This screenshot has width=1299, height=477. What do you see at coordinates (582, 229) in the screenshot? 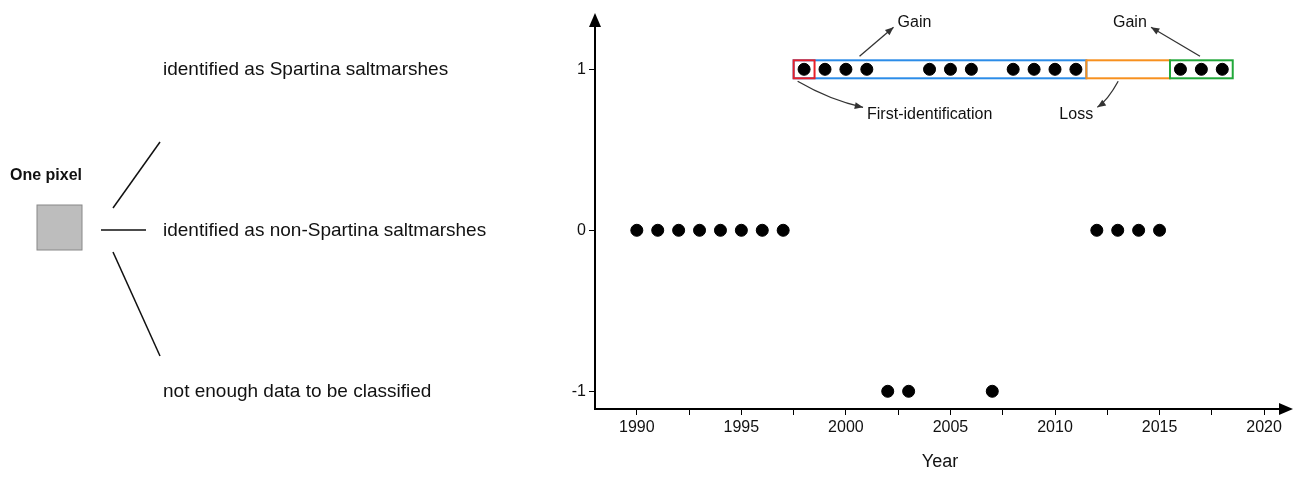
I see `y-tick-label: 0` at bounding box center [582, 229].